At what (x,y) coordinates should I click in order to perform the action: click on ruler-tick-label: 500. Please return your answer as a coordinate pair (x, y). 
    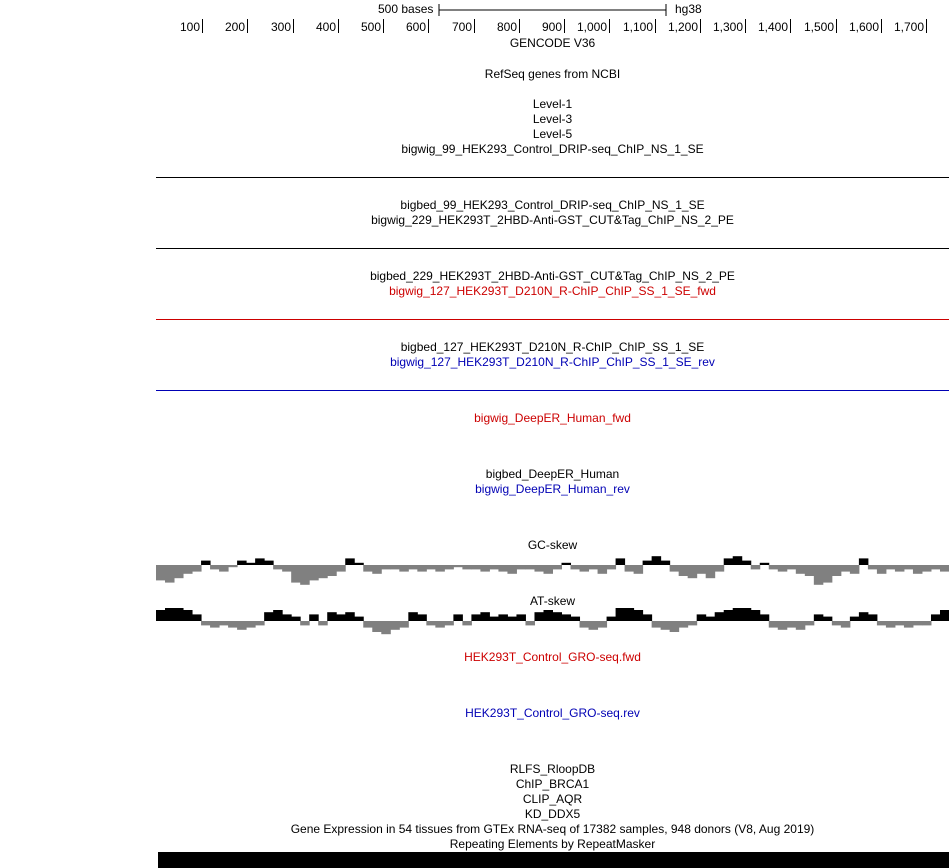
    Looking at the image, I should click on (370, 27).